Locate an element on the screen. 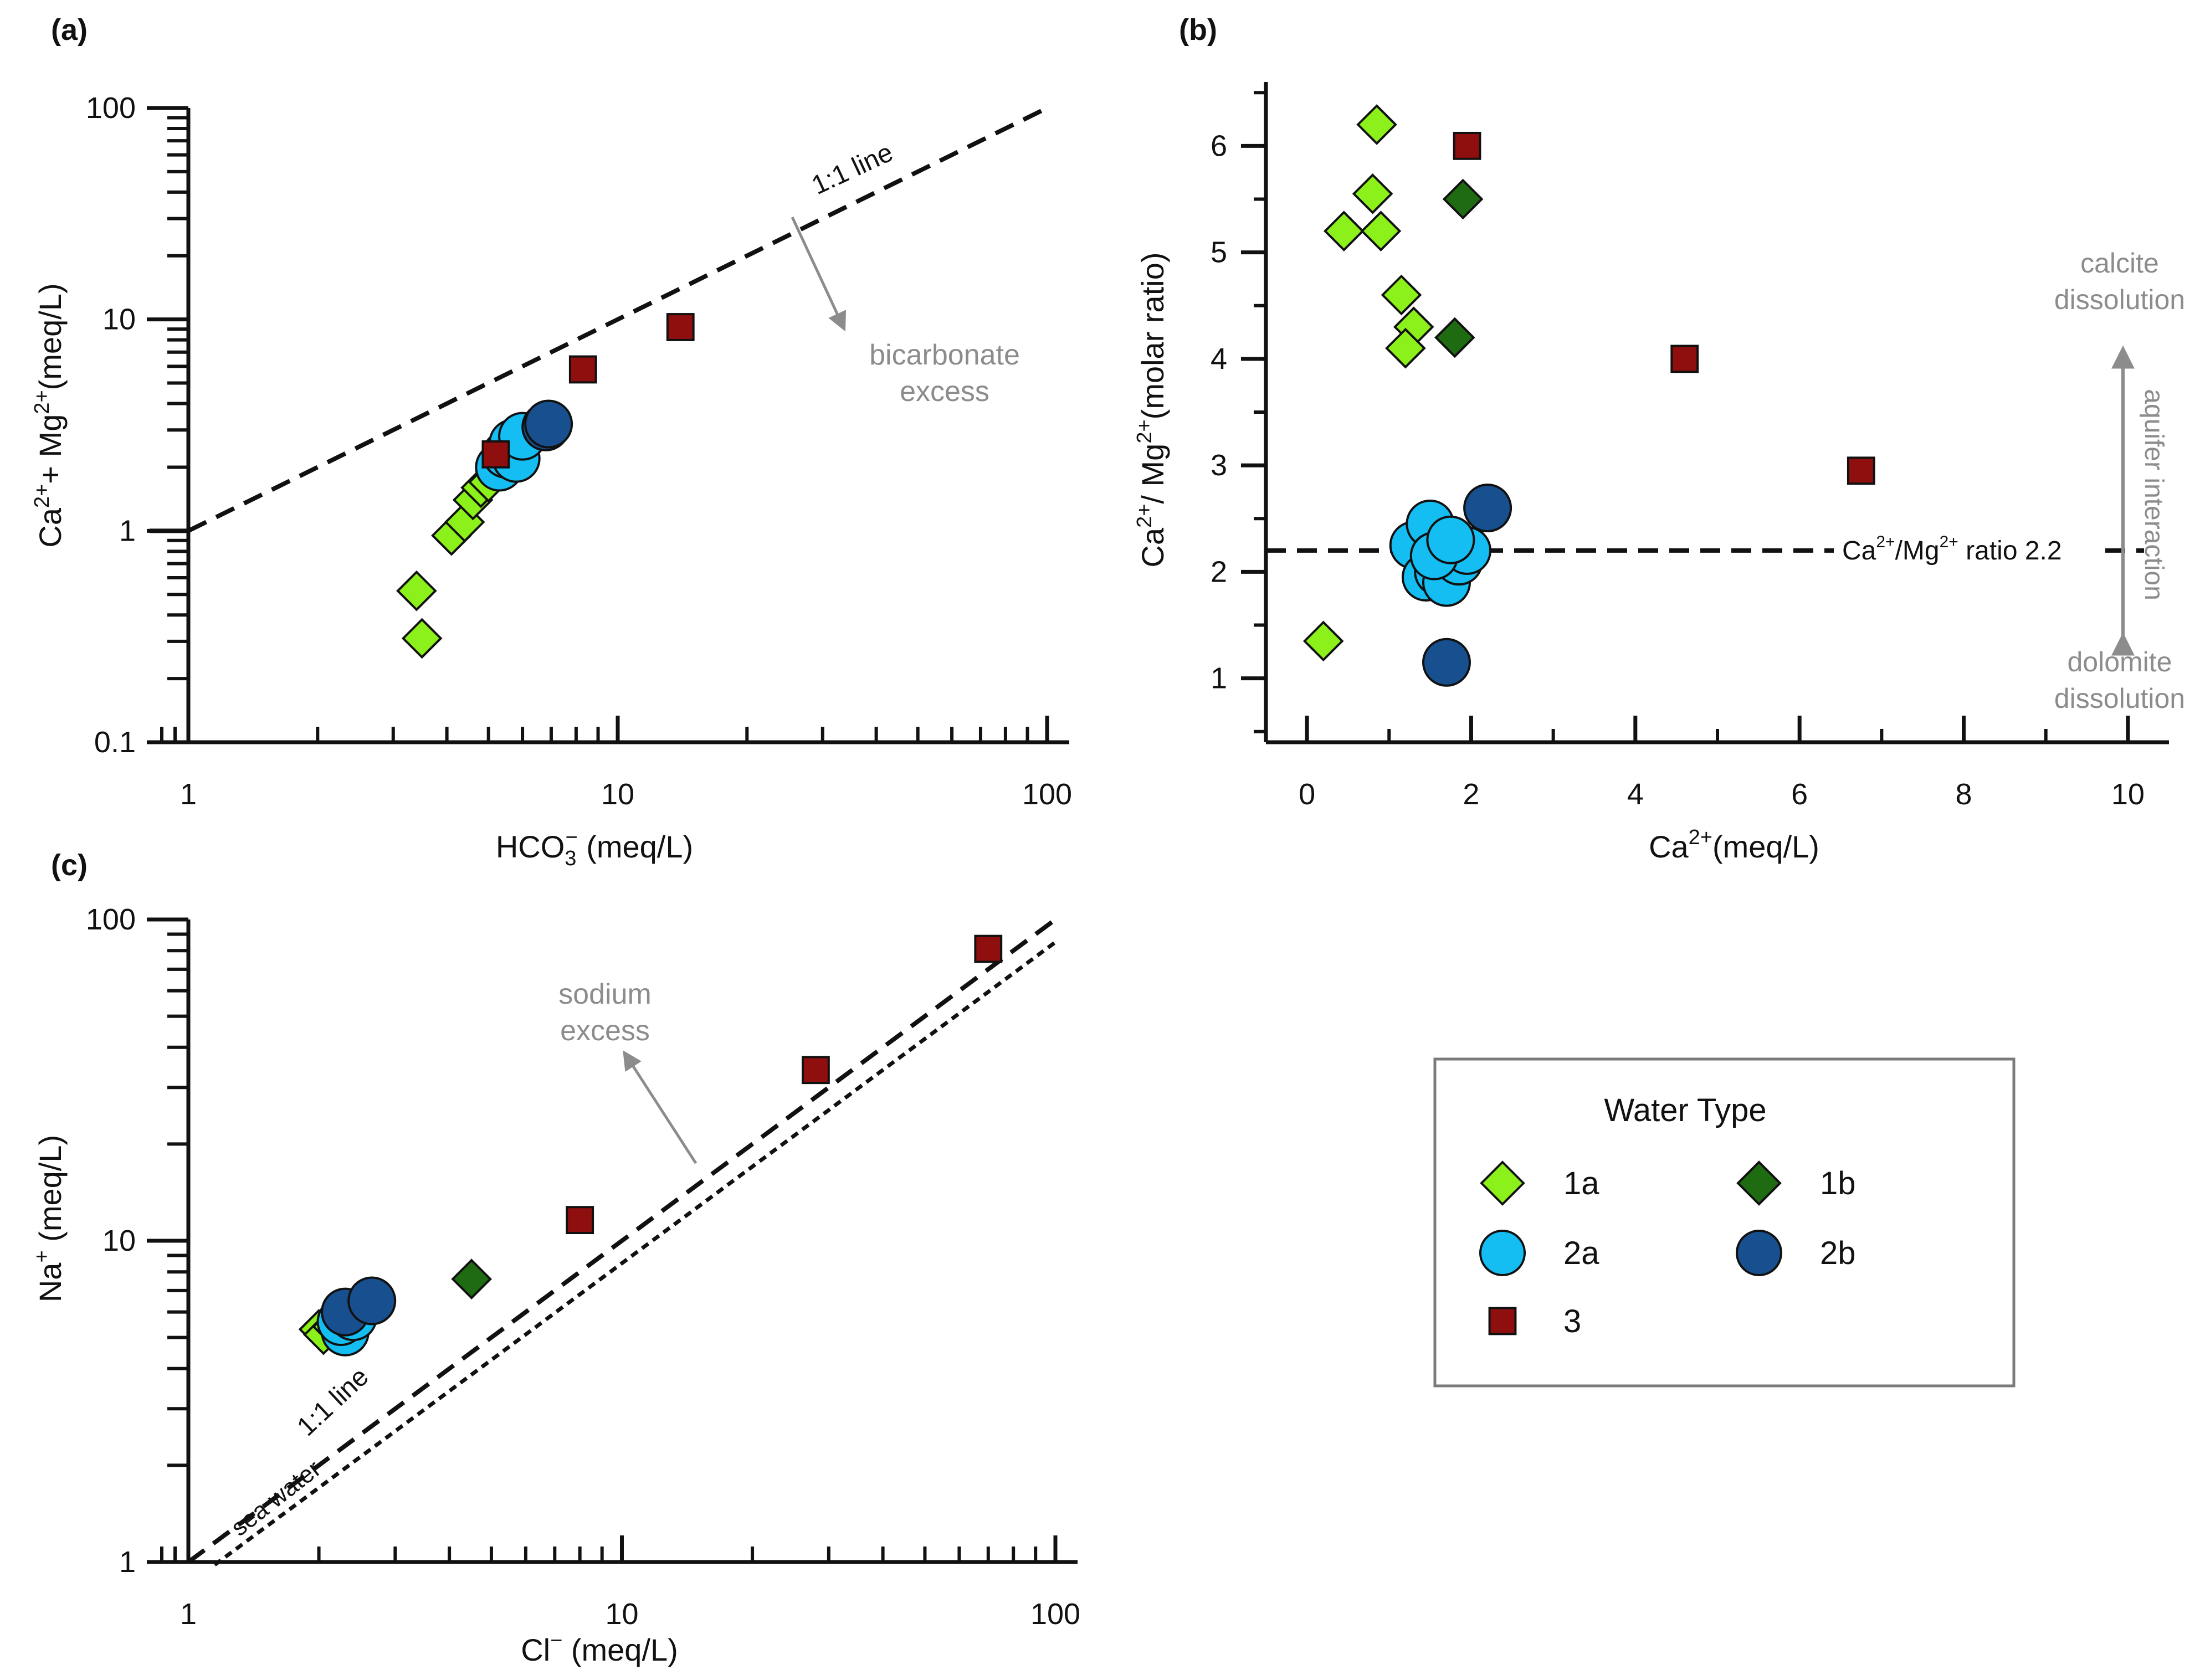  reference-line-1-1-line is located at coordinates (617, 319).